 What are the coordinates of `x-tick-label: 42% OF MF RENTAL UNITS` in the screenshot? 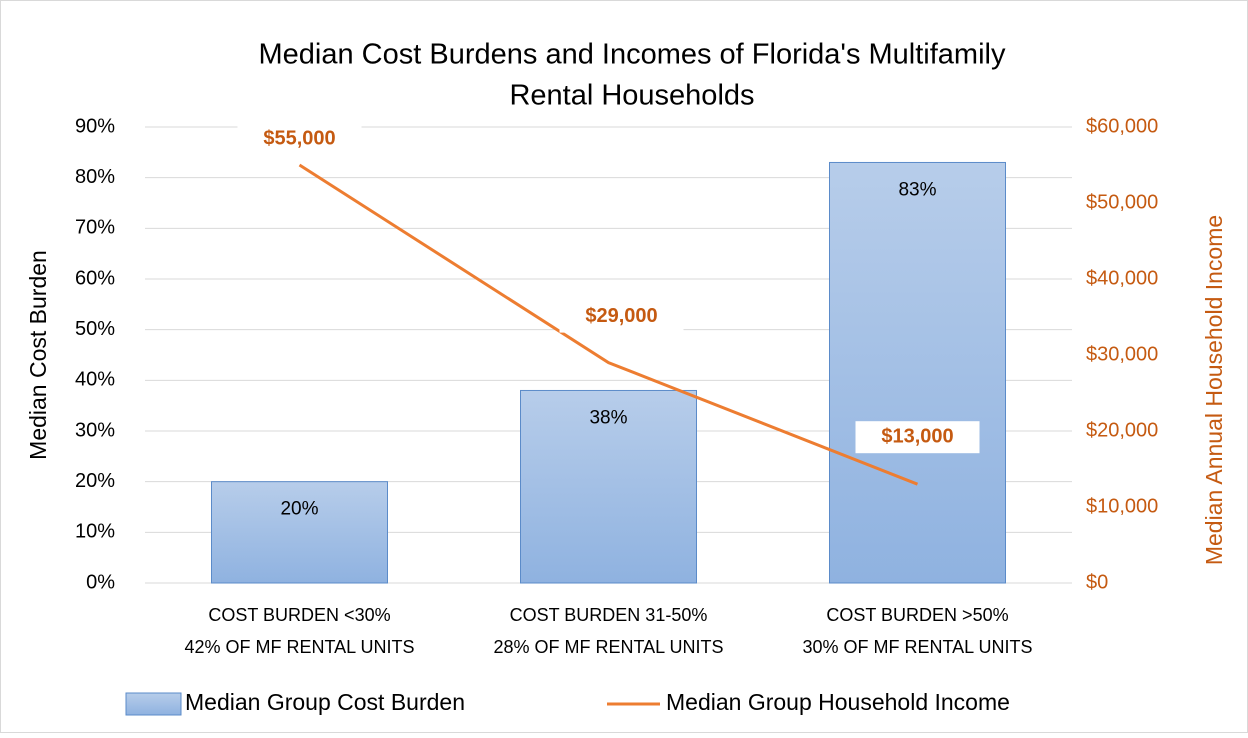 It's located at (299, 647).